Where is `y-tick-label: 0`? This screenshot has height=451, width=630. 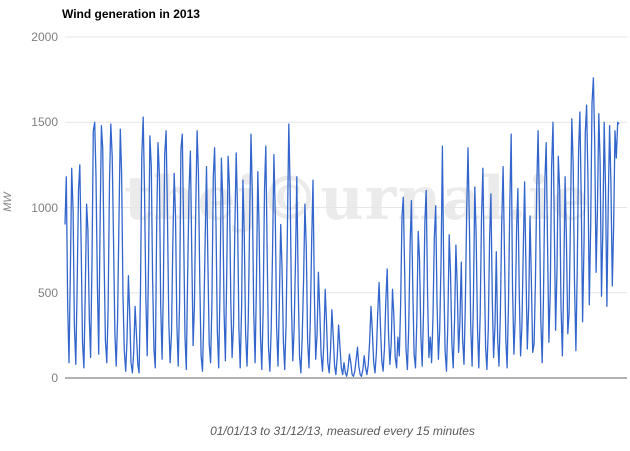
y-tick-label: 0 is located at coordinates (54, 378).